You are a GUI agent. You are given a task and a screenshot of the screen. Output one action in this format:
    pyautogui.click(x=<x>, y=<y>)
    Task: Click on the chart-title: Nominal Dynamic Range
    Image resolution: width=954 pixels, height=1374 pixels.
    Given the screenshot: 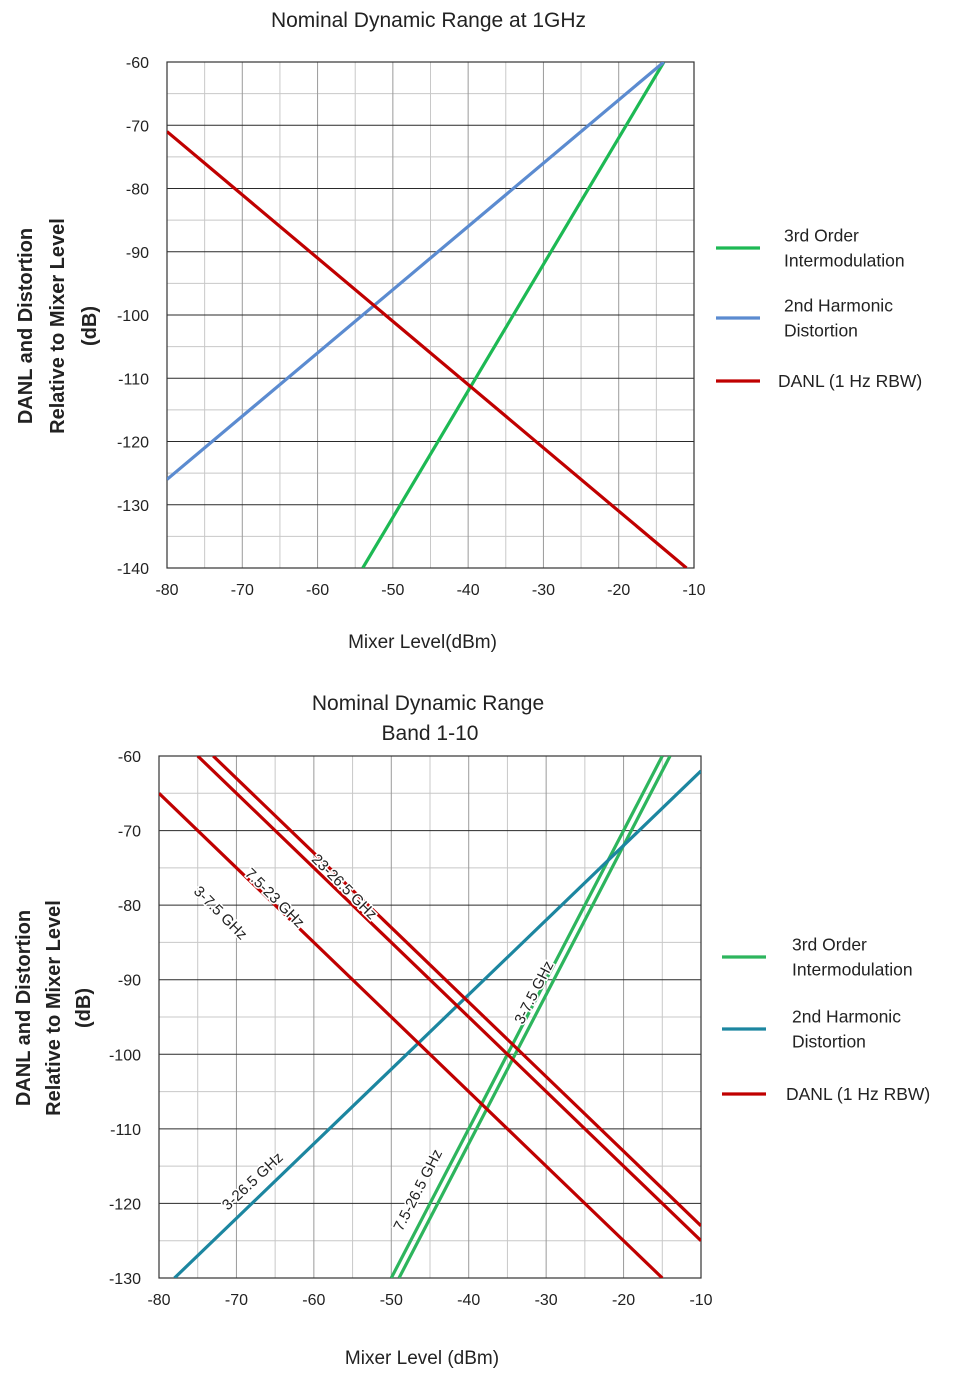 What is the action you would take?
    pyautogui.click(x=428, y=703)
    